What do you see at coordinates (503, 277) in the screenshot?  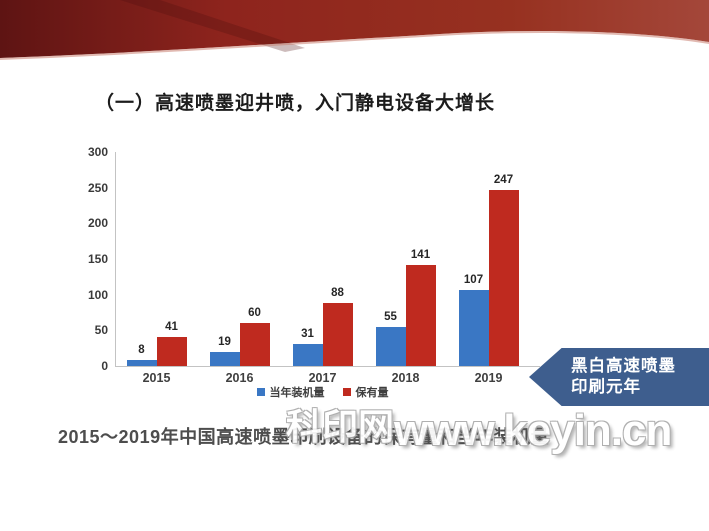 I see `bar-保有量-2019` at bounding box center [503, 277].